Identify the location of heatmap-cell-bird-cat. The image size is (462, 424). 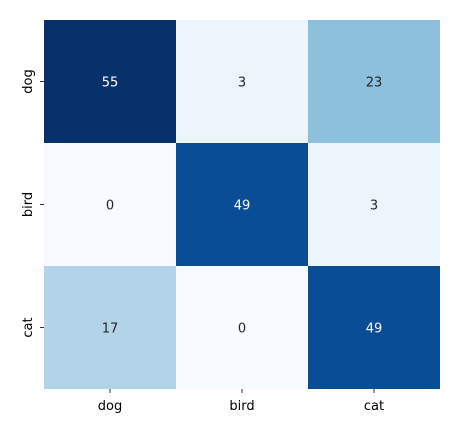
(374, 204).